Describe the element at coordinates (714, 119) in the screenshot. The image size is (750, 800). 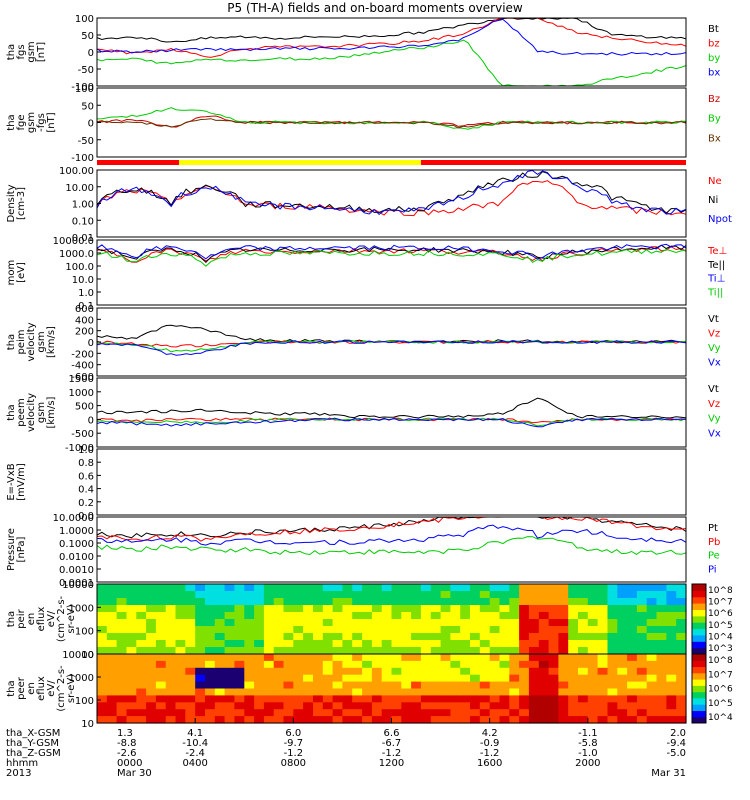
I see `legend-entry: By` at that location.